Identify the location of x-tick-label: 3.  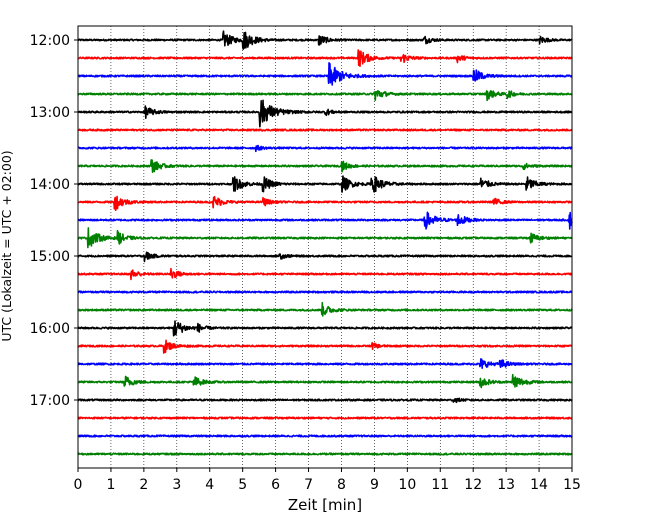
(176, 485).